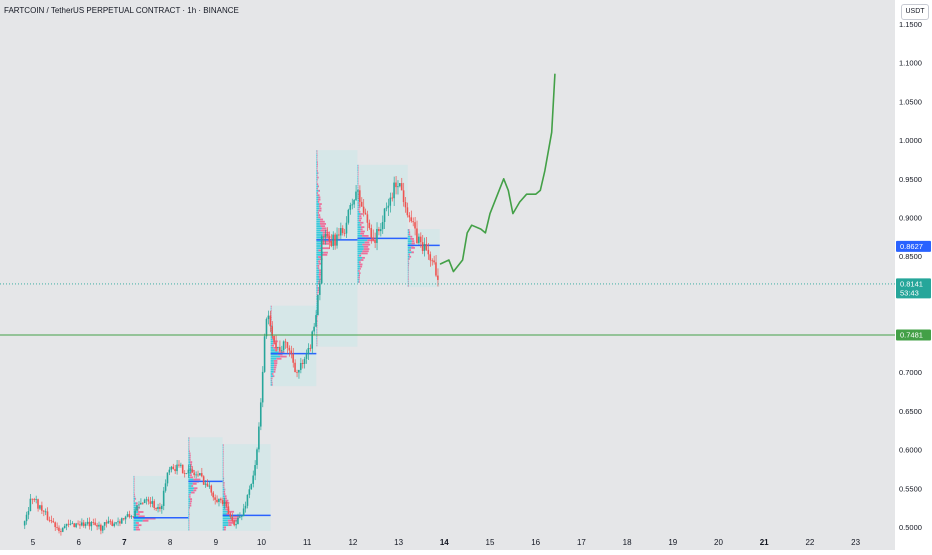 The height and width of the screenshot is (555, 932). Describe the element at coordinates (910, 256) in the screenshot. I see `y-tick-label: 0.8500` at that location.